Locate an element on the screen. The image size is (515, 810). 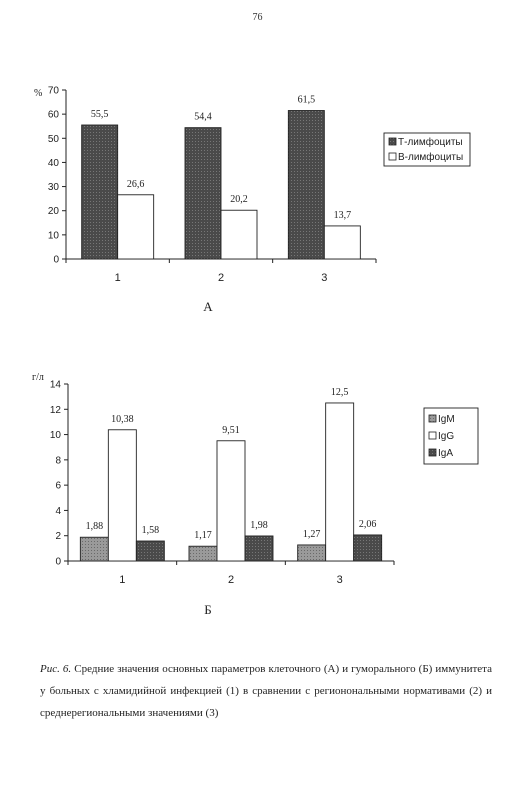
chart-a-legend is located at coordinates (427, 149).